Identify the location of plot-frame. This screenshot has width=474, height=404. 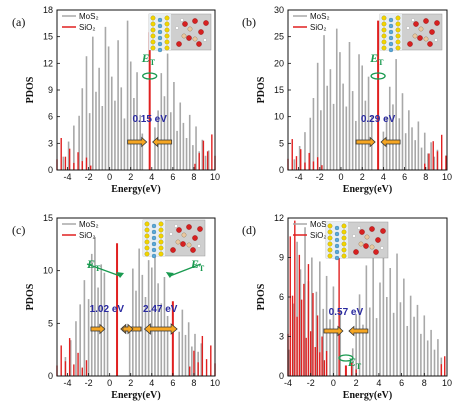
(136, 297).